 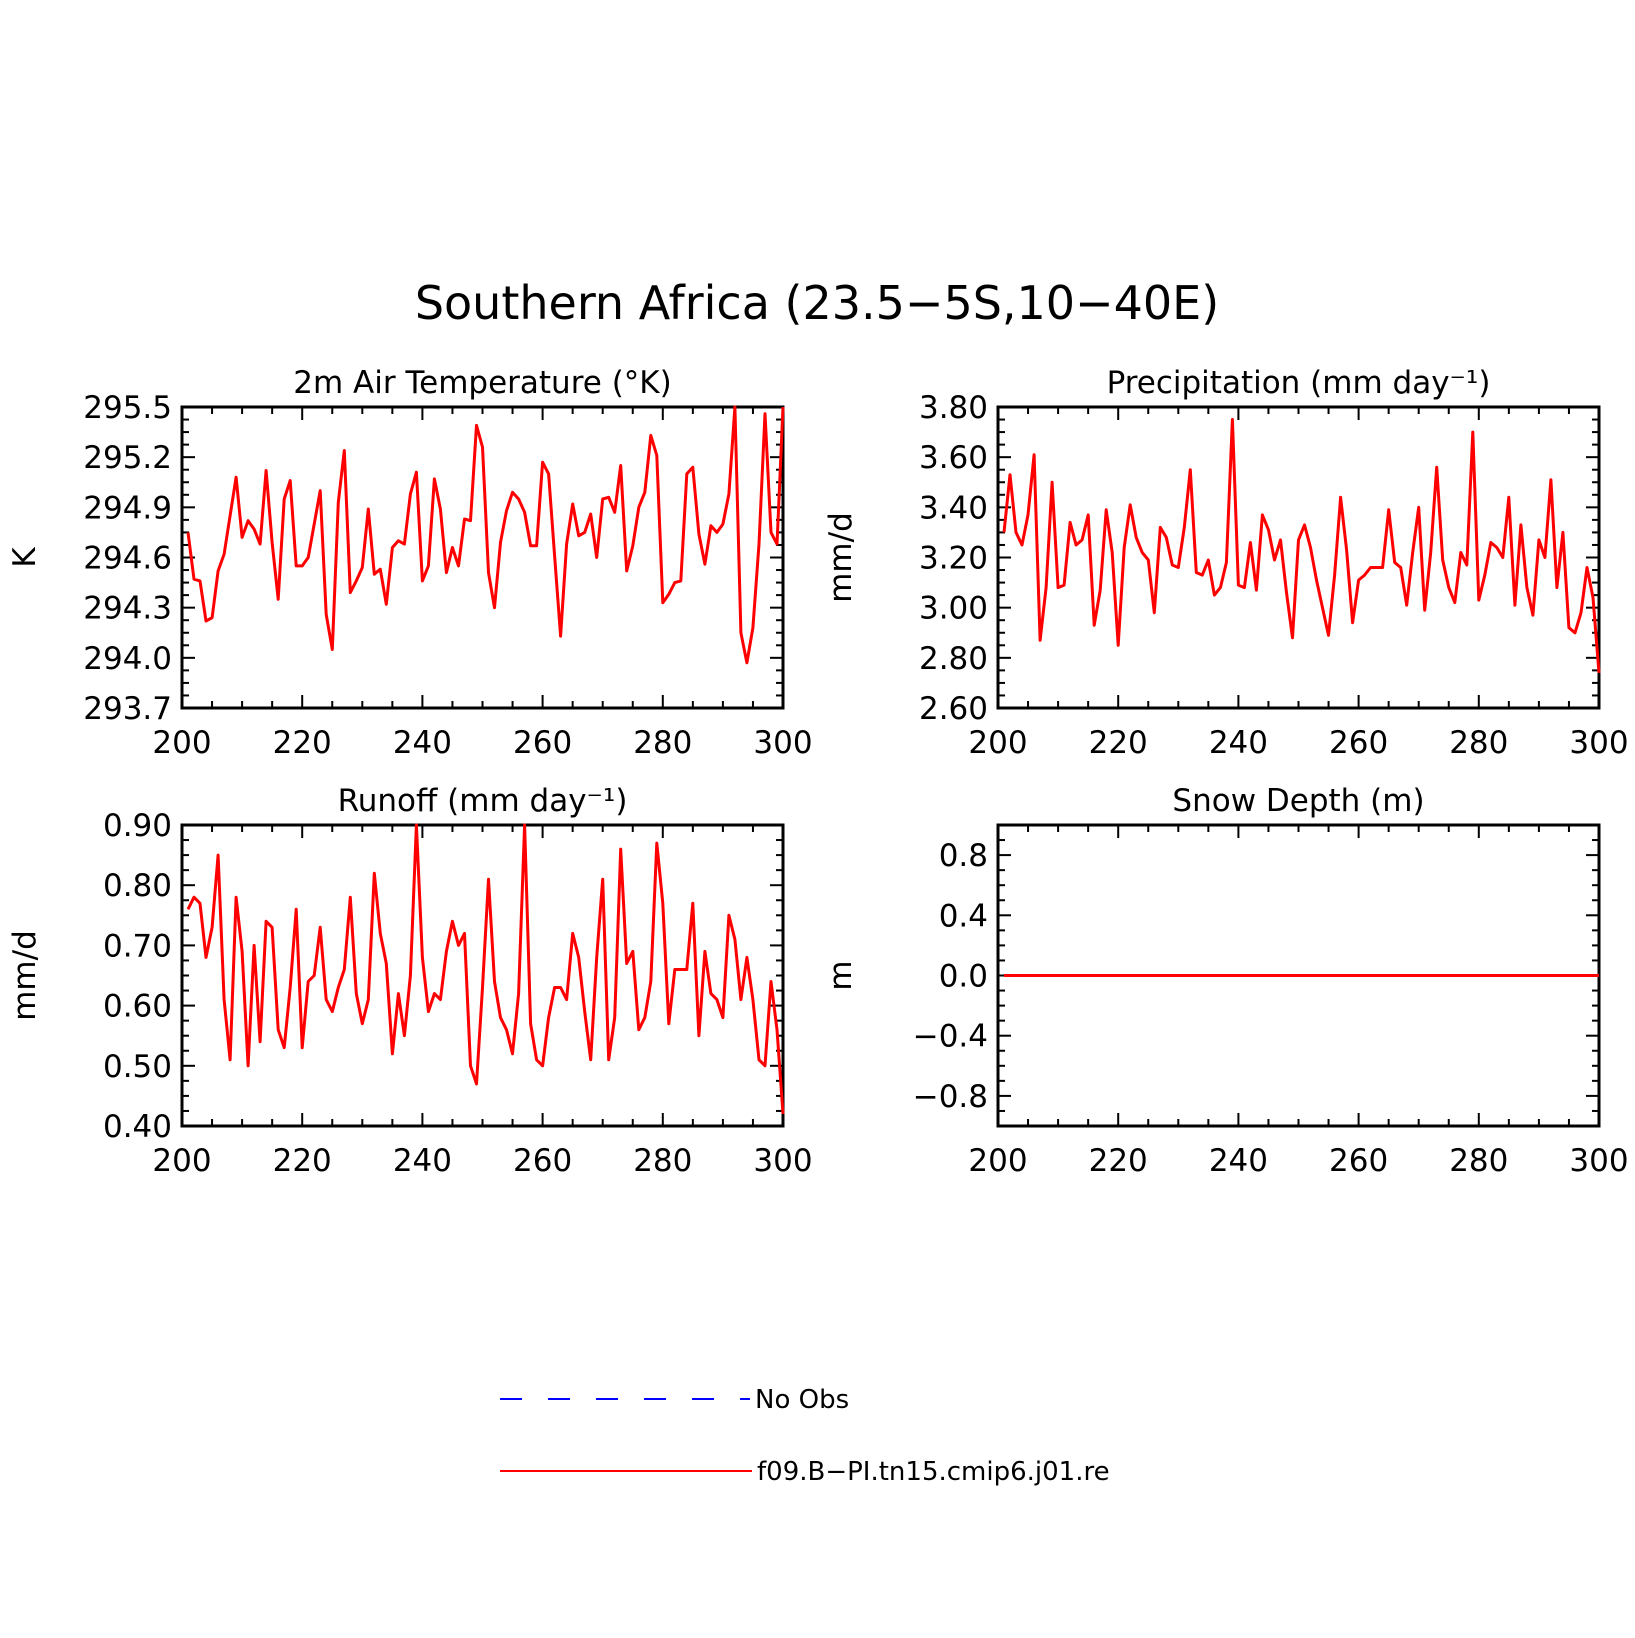 What do you see at coordinates (485, 969) in the screenshot?
I see `runoff-series-line` at bounding box center [485, 969].